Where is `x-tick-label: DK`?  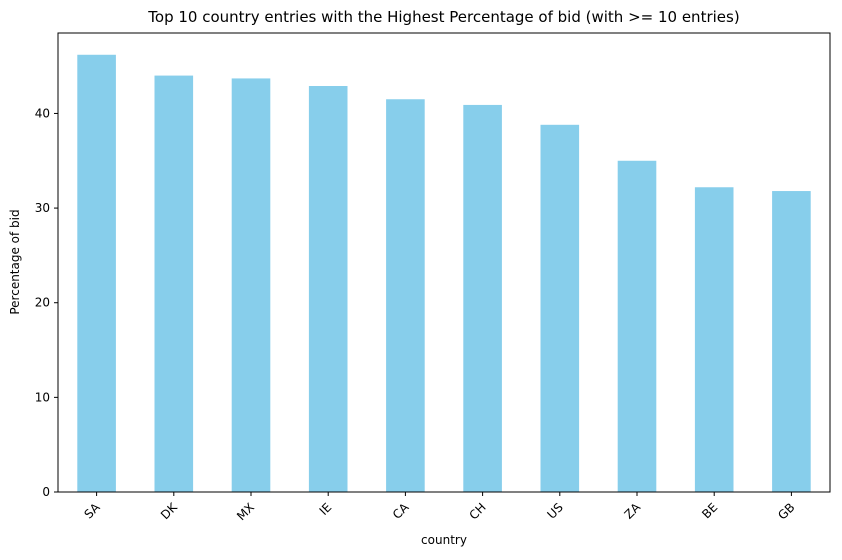 x-tick-label: DK is located at coordinates (169, 510).